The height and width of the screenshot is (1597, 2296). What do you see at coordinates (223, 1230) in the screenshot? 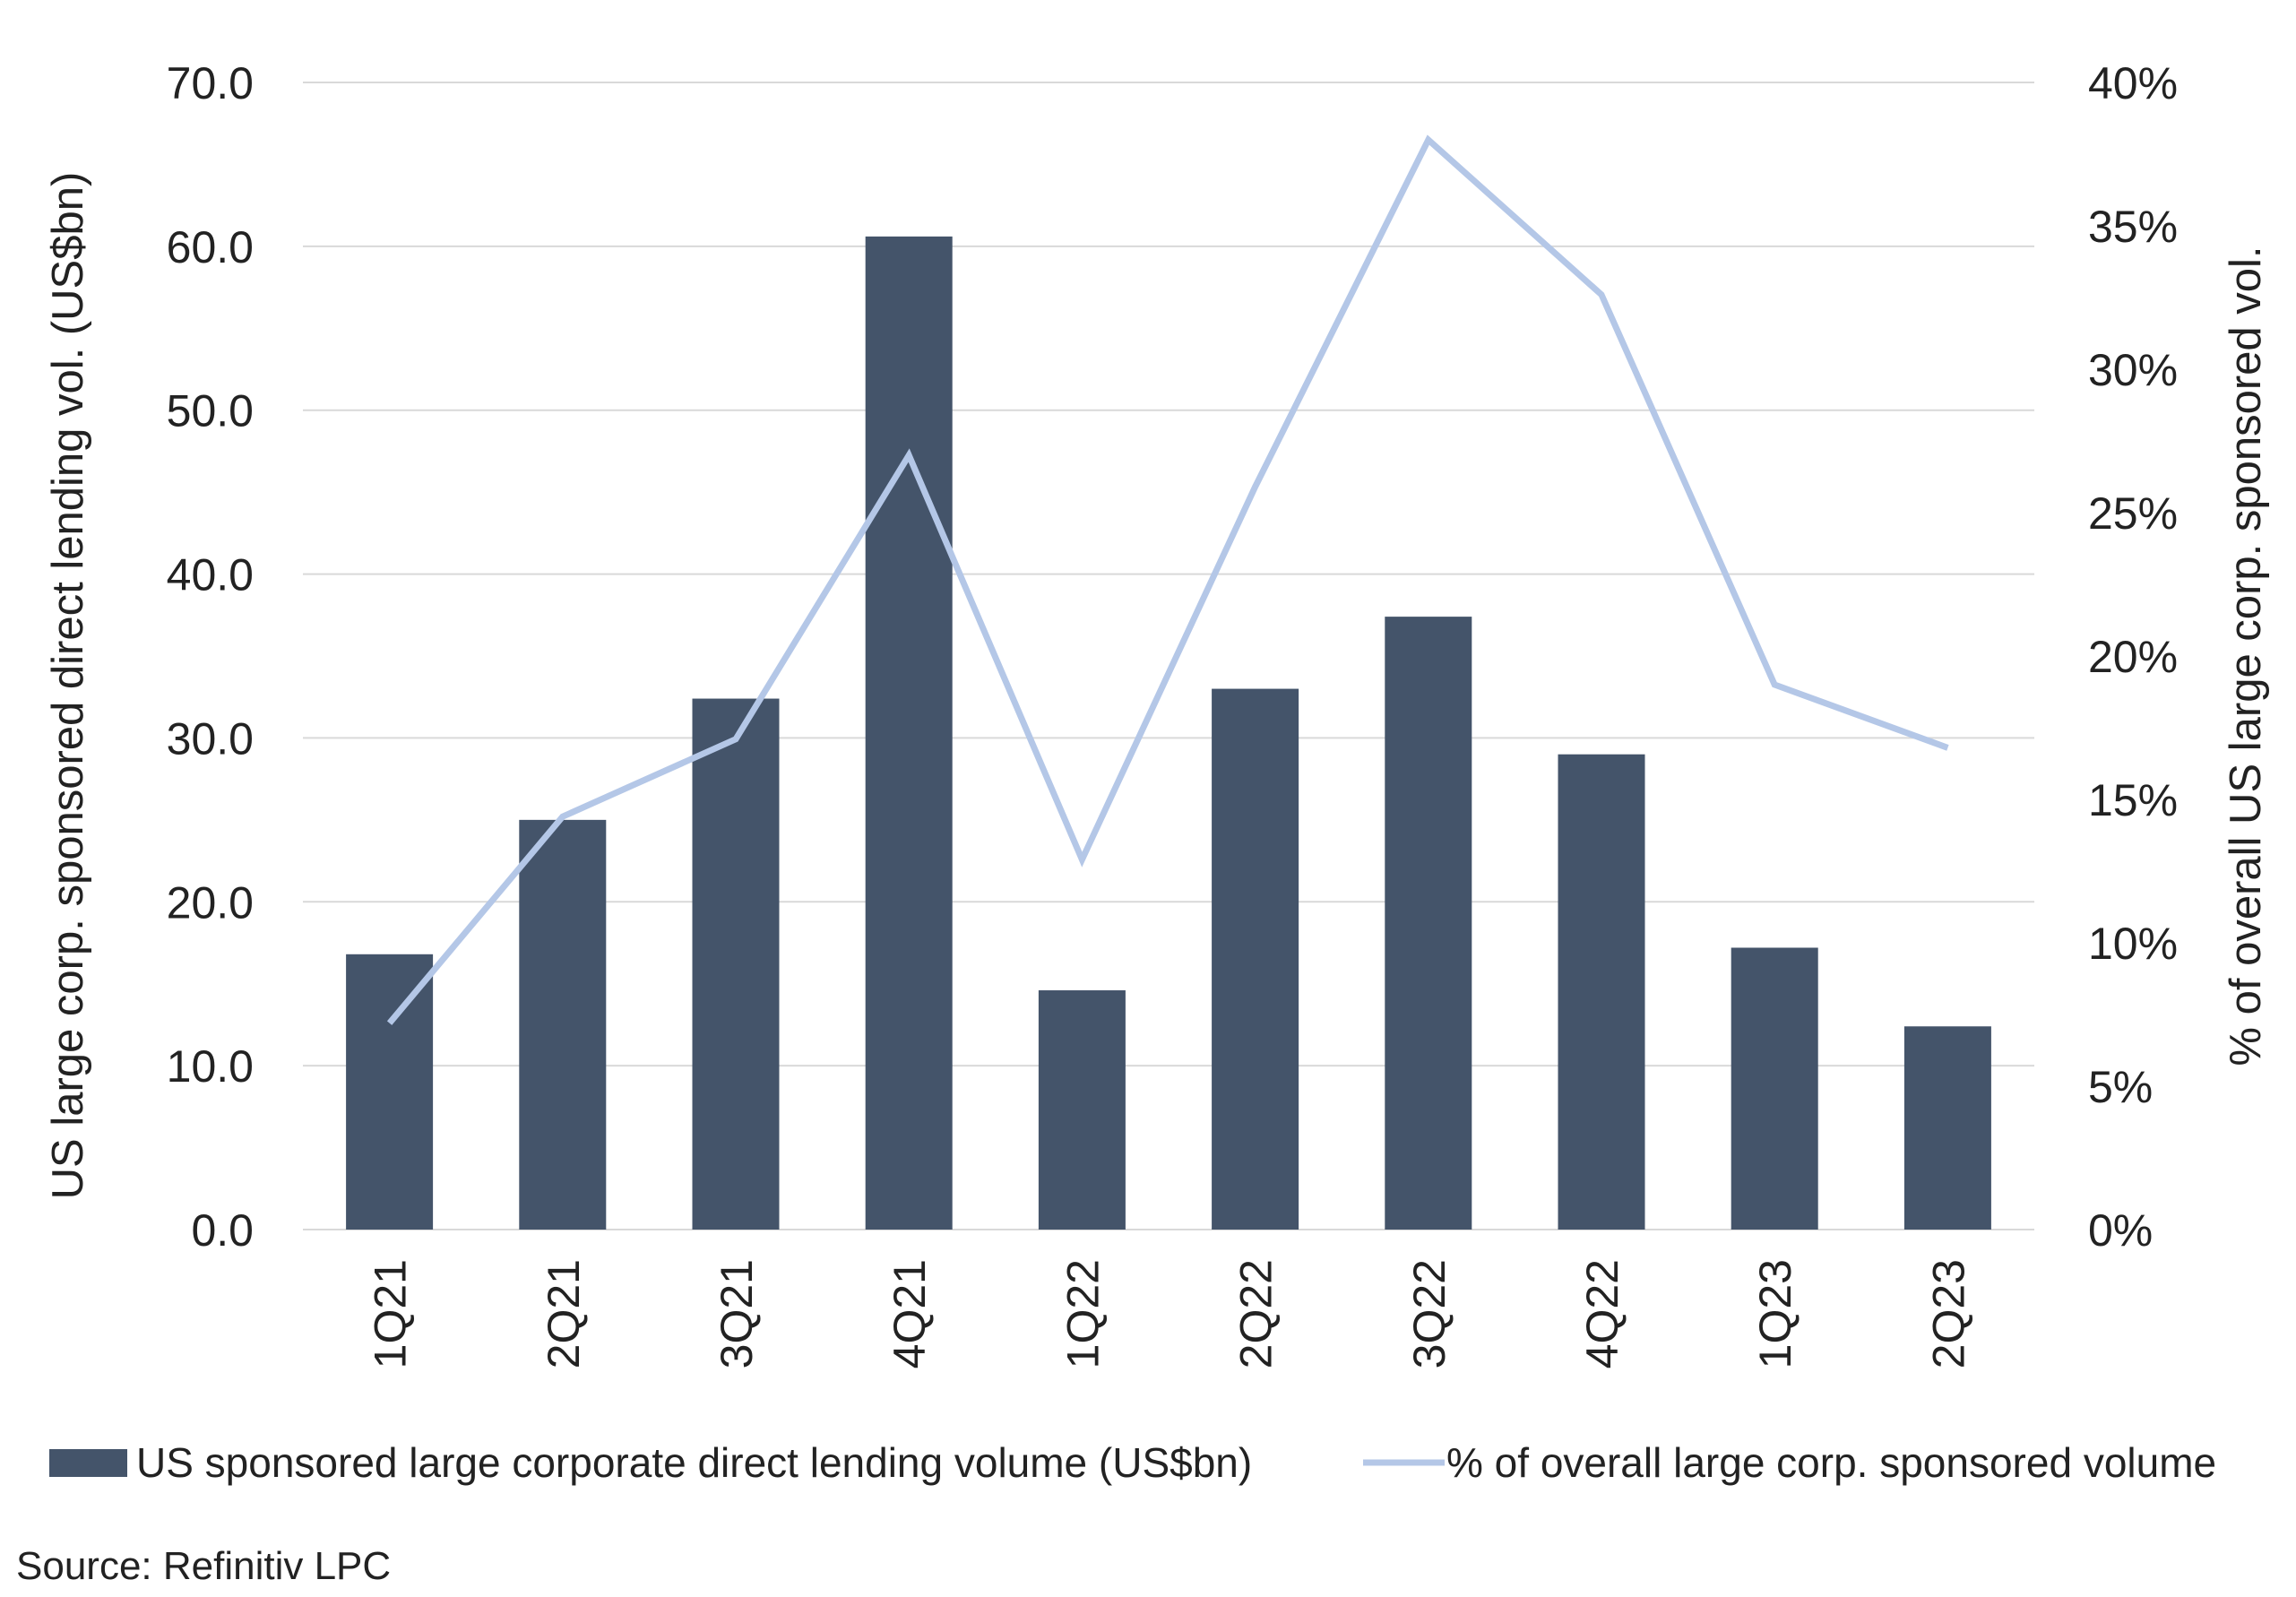
I see `y-tick-label: 0.0` at bounding box center [223, 1230].